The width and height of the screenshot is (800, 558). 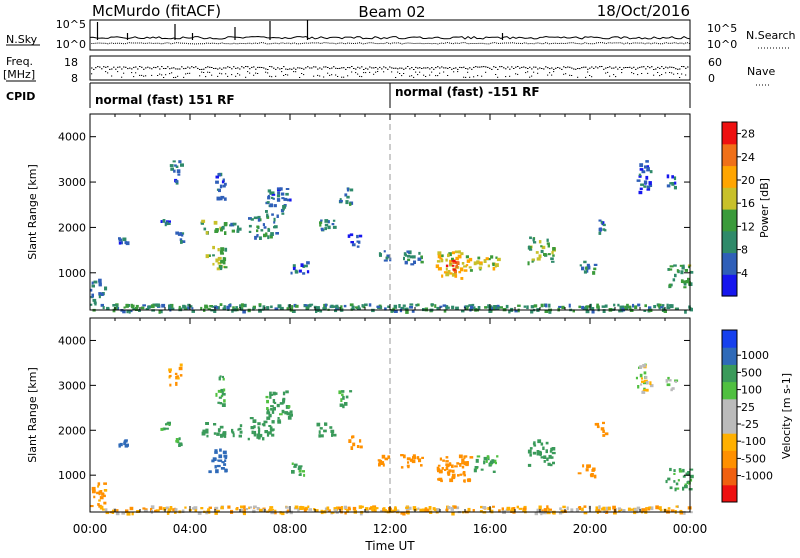 What do you see at coordinates (290, 529) in the screenshot?
I see `x-tick-label: 08:00` at bounding box center [290, 529].